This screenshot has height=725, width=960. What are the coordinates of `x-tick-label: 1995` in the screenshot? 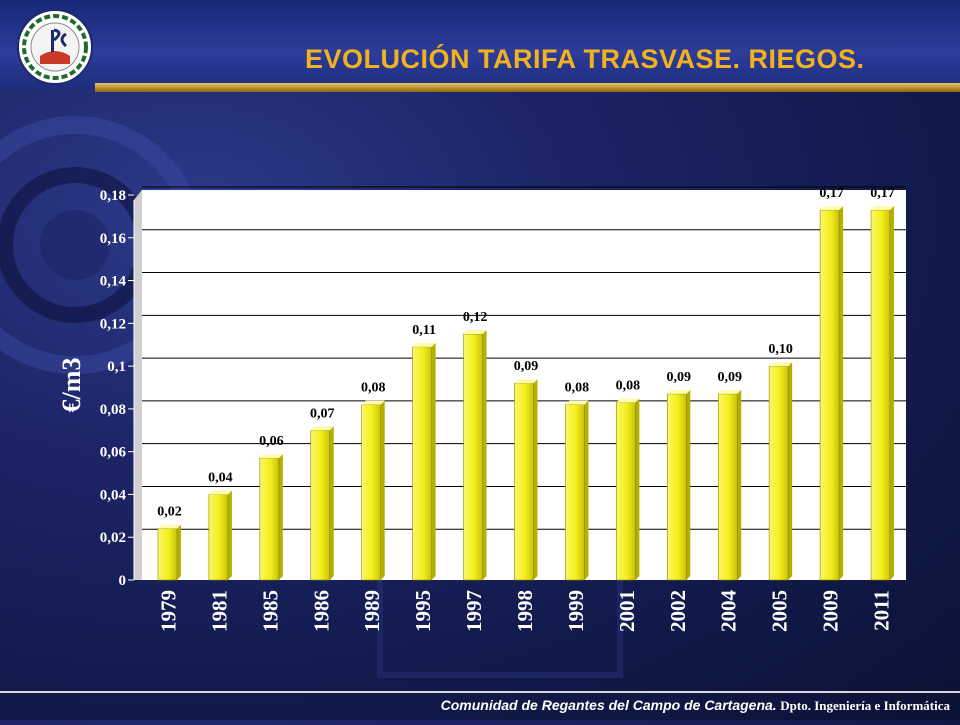 It's located at (423, 611).